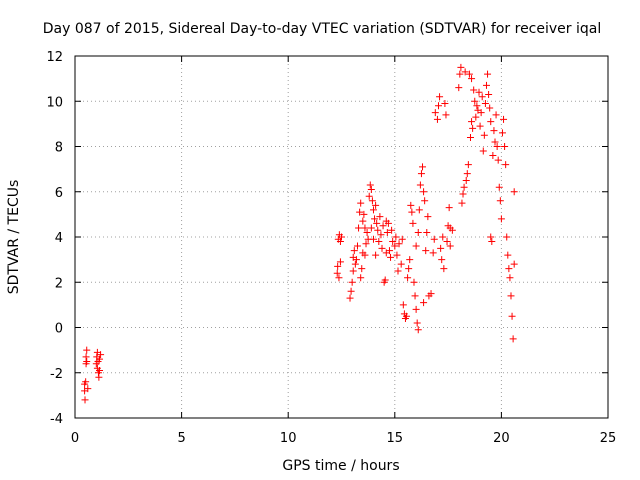 This screenshot has height=480, width=640. I want to click on x-tick-label: 25, so click(608, 438).